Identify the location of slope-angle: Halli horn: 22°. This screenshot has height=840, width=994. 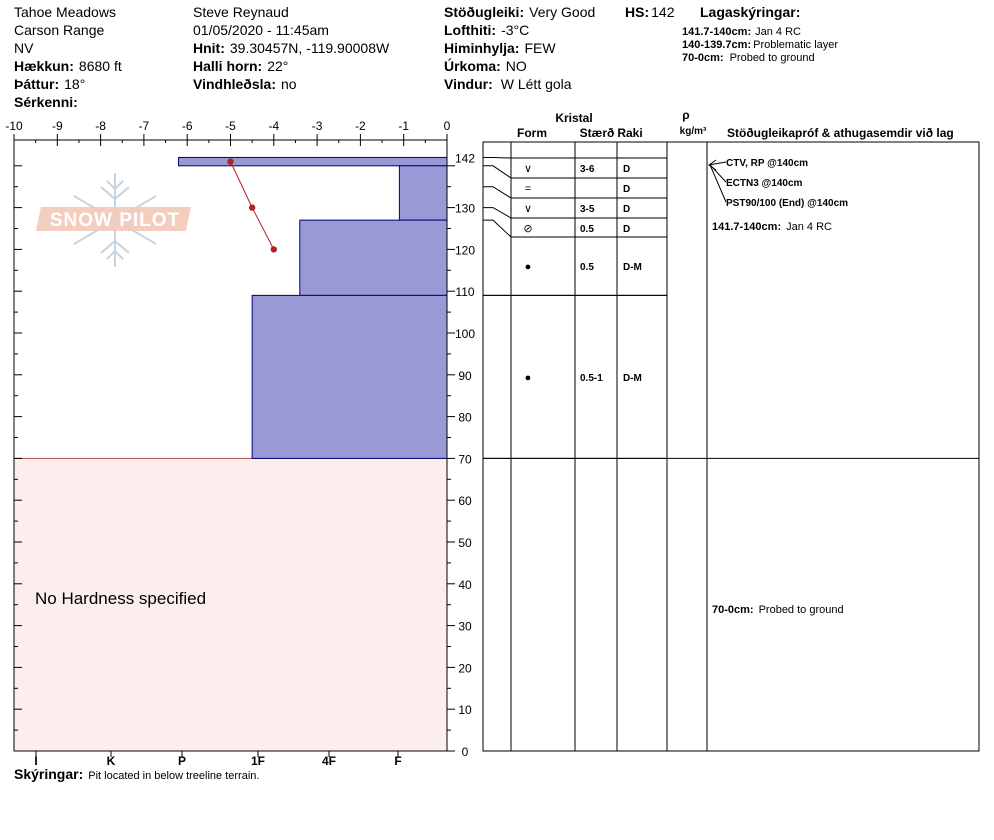
(240, 66).